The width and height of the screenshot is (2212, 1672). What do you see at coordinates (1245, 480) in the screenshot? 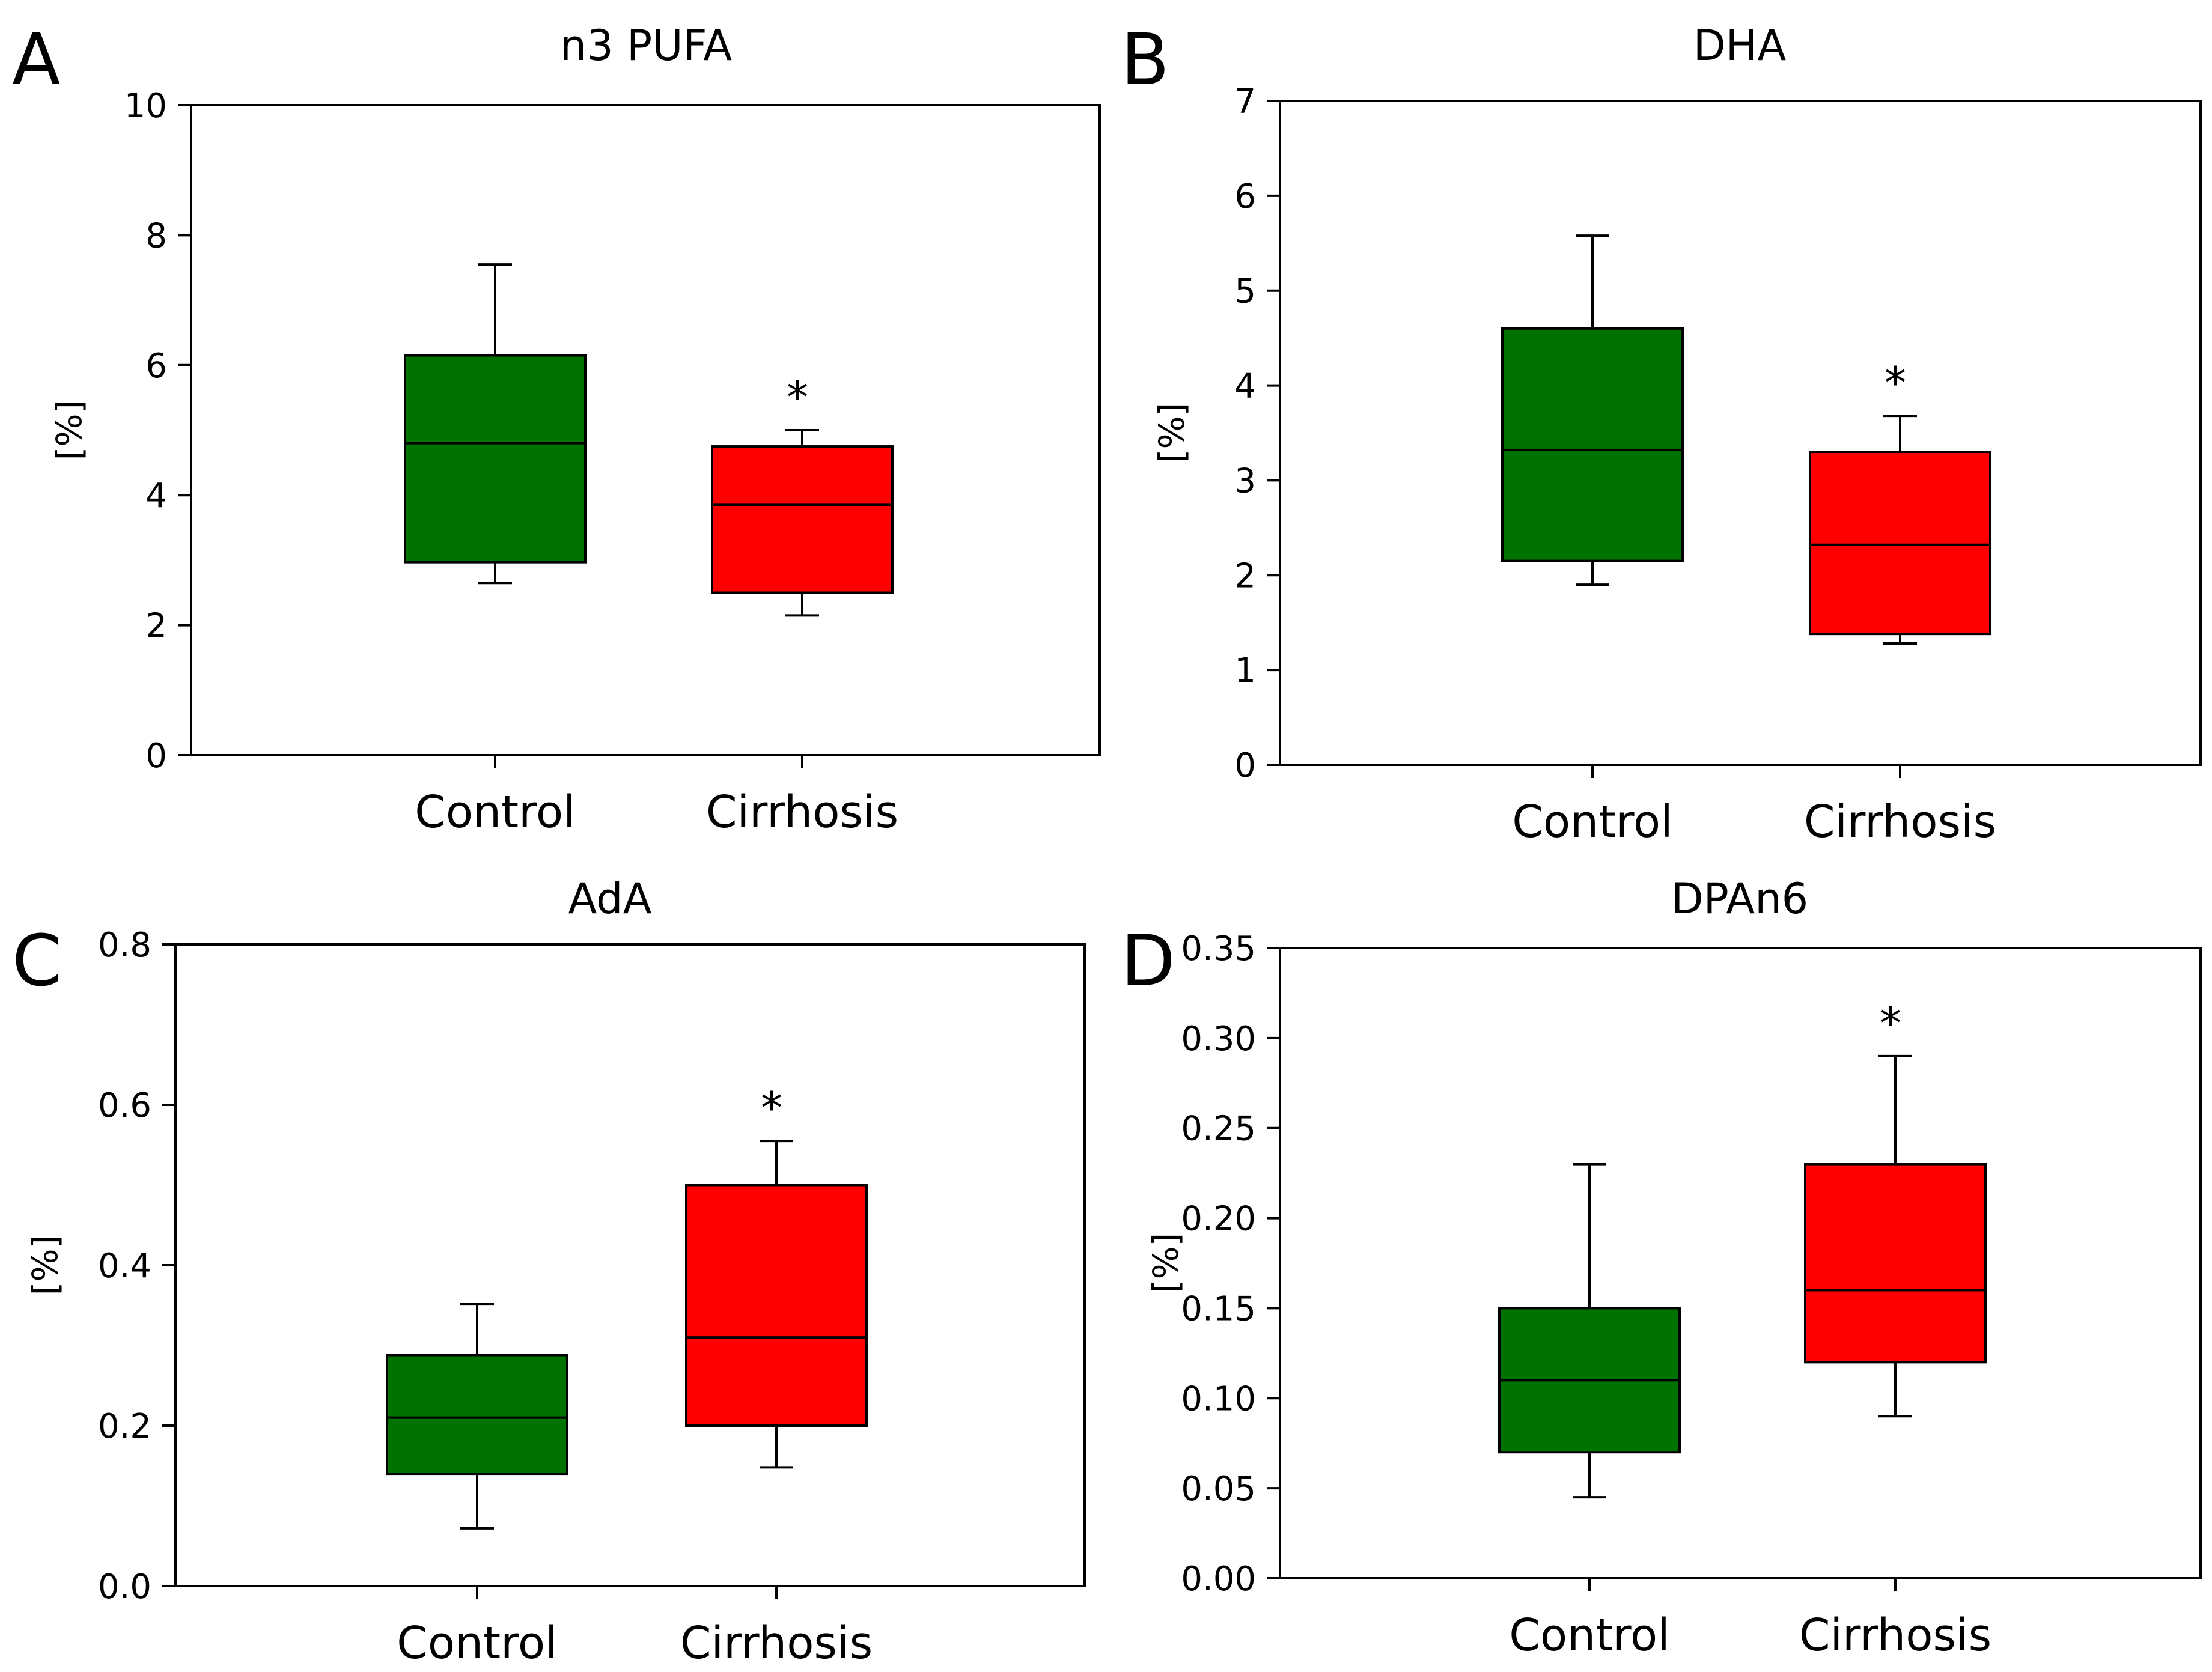
I see `y-tick-label: 3` at bounding box center [1245, 480].